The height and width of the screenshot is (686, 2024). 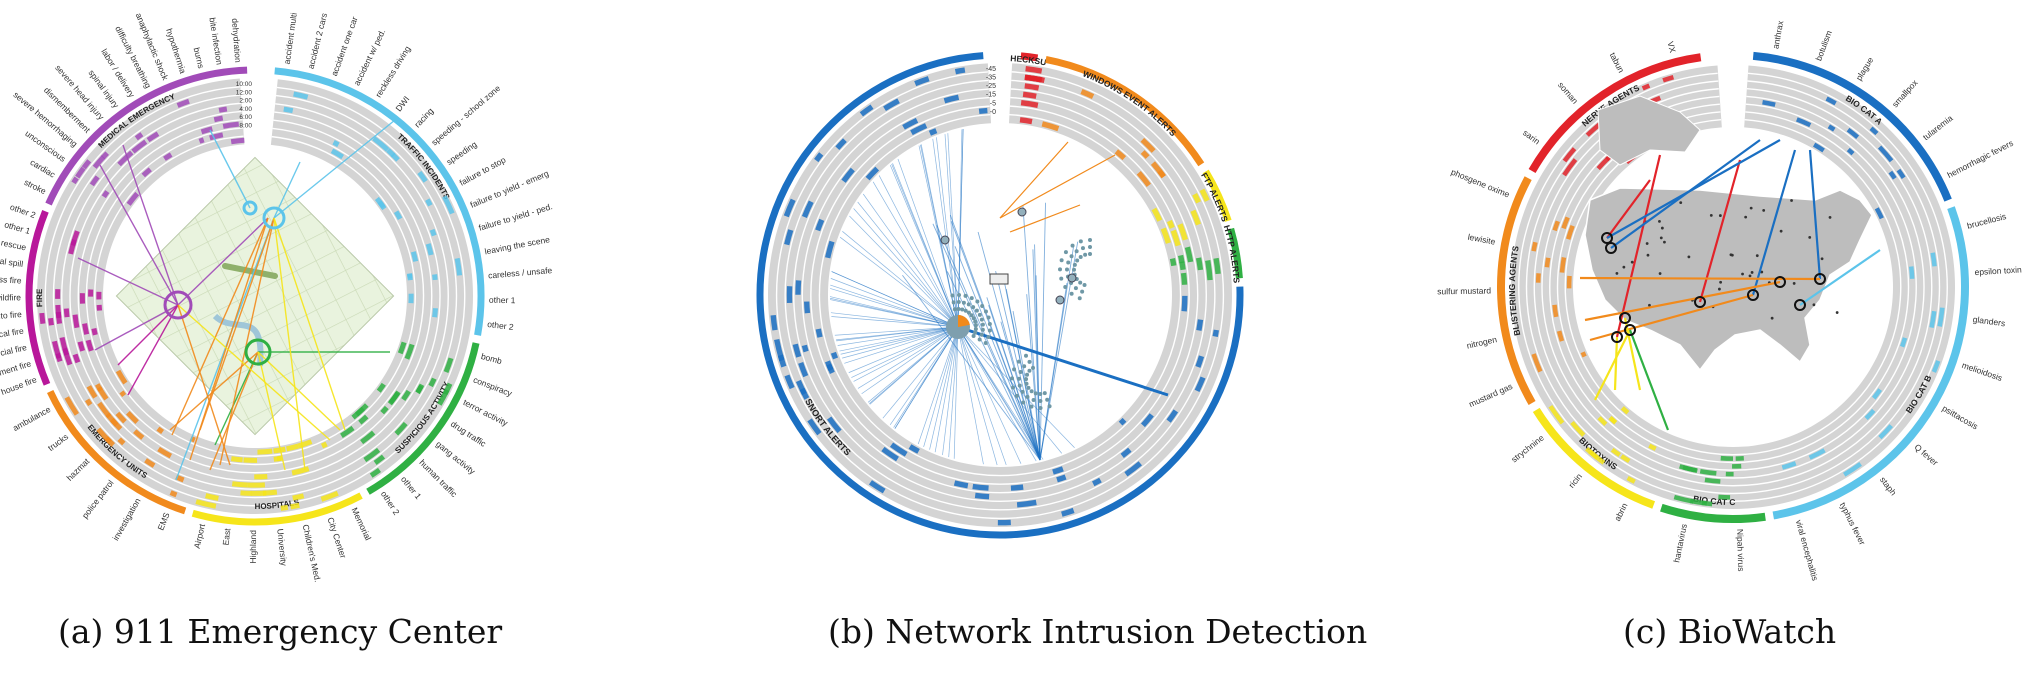 I want to click on map-location-marker, so click(x=258, y=352).